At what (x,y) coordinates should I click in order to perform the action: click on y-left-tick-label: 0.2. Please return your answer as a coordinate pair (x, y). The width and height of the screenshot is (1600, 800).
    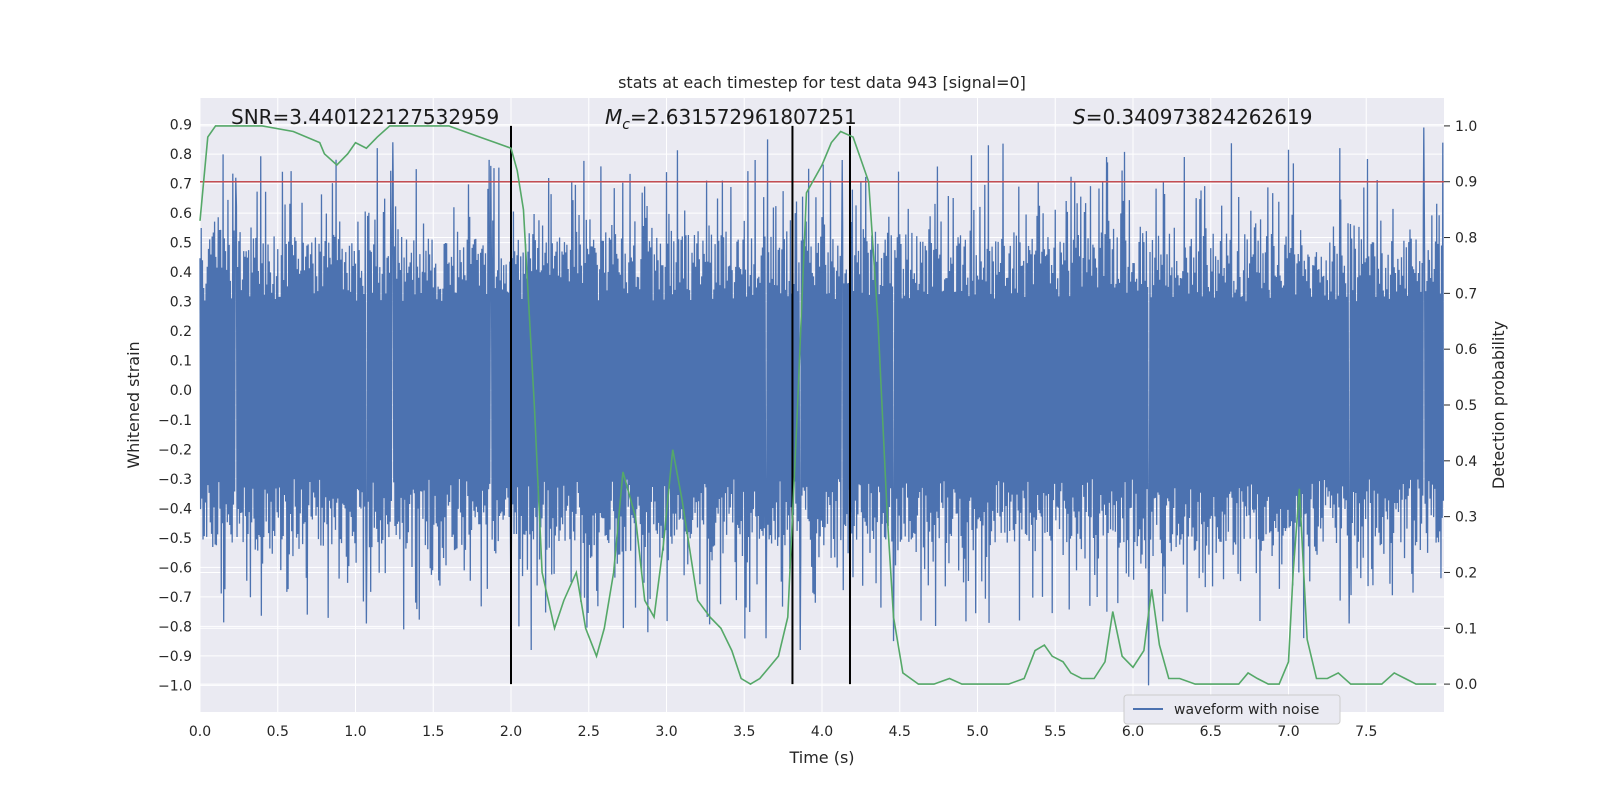
    Looking at the image, I should click on (181, 332).